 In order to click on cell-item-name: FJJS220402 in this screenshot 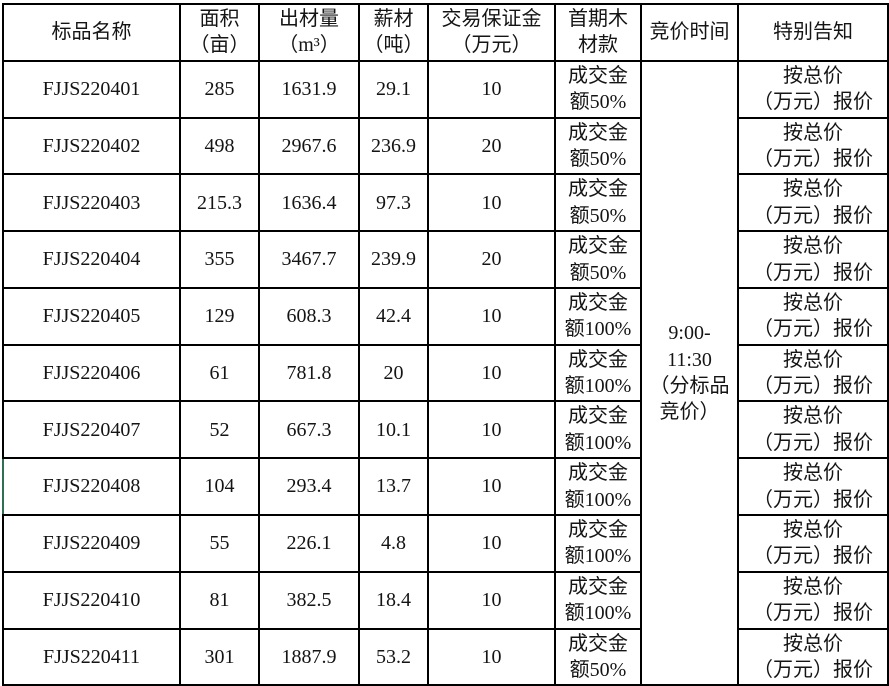, I will do `click(91, 146)`.